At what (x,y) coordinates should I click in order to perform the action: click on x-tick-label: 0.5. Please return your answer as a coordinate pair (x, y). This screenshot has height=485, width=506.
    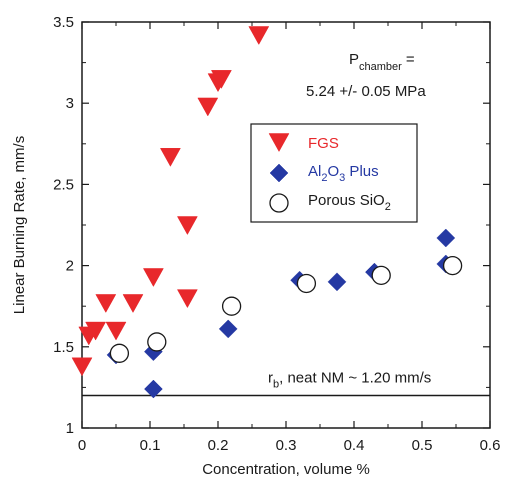
    Looking at the image, I should click on (422, 445).